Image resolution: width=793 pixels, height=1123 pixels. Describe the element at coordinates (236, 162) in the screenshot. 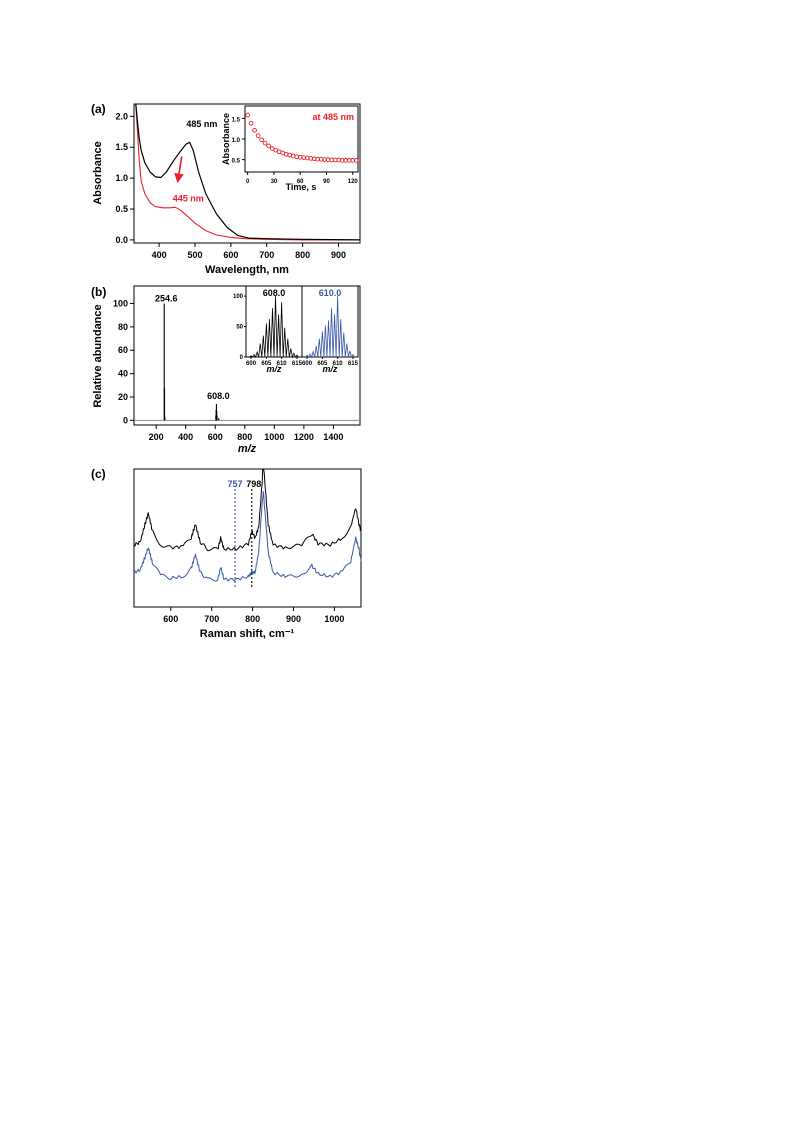

I see `panel-a-inset-y-tick-label: 0.5` at that location.